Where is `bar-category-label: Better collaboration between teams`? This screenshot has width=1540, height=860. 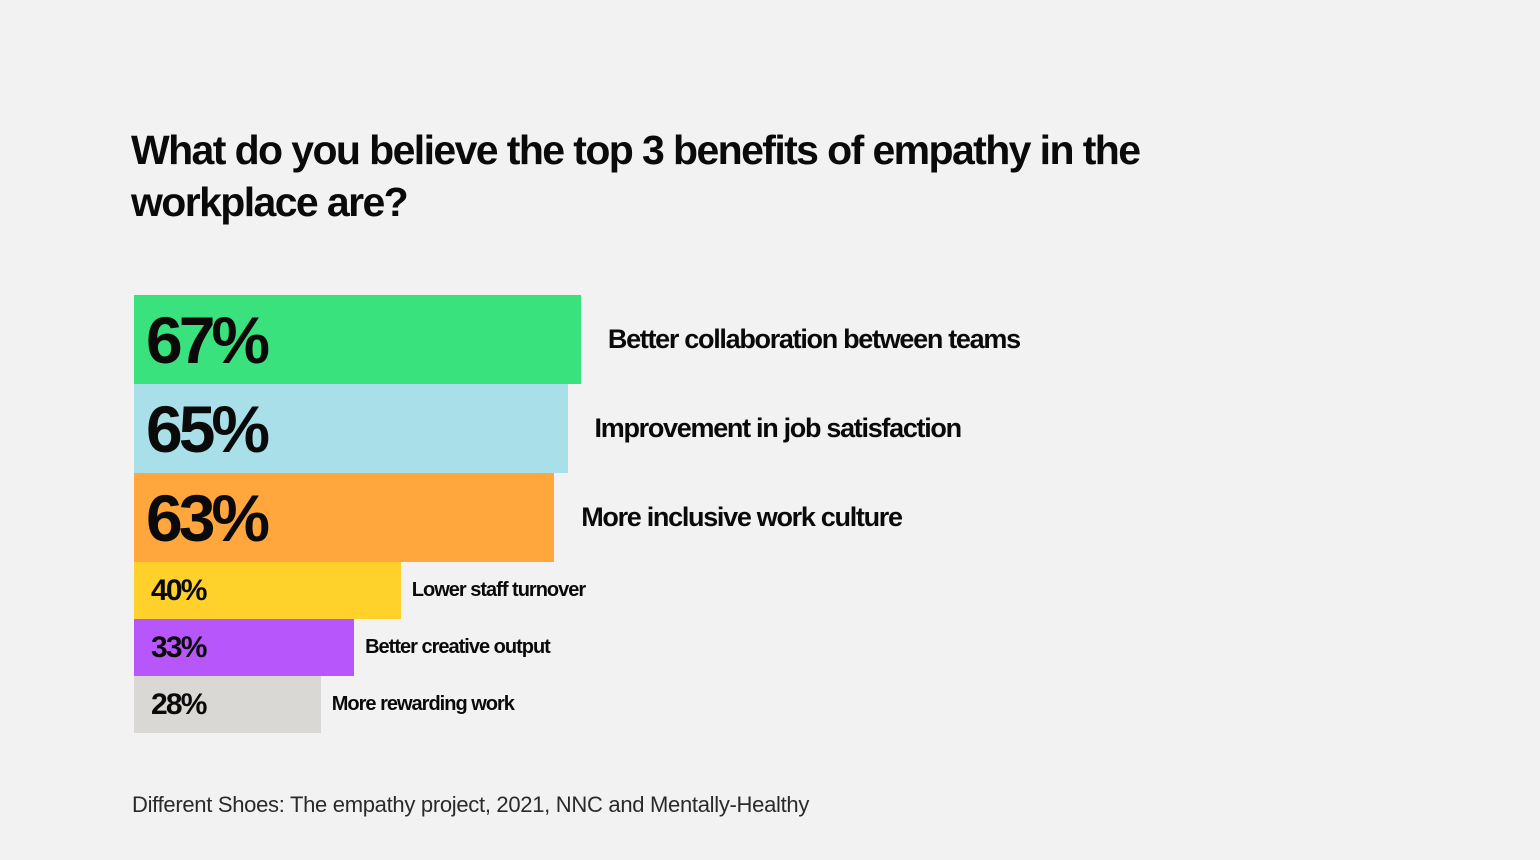
bar-category-label: Better collaboration between teams is located at coordinates (814, 339).